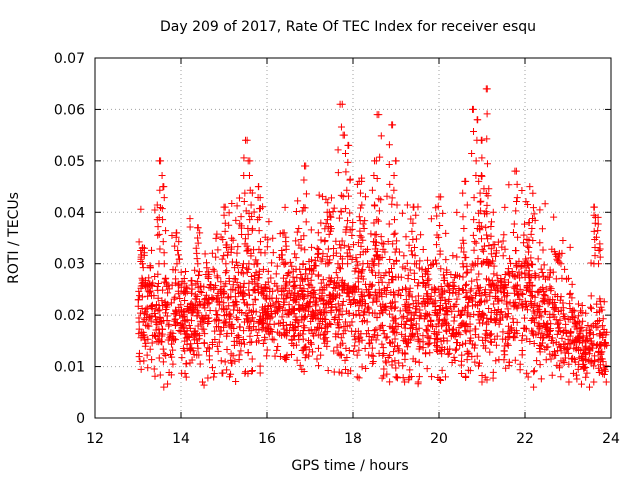  I want to click on y-tick-label: 0.05, so click(69, 162).